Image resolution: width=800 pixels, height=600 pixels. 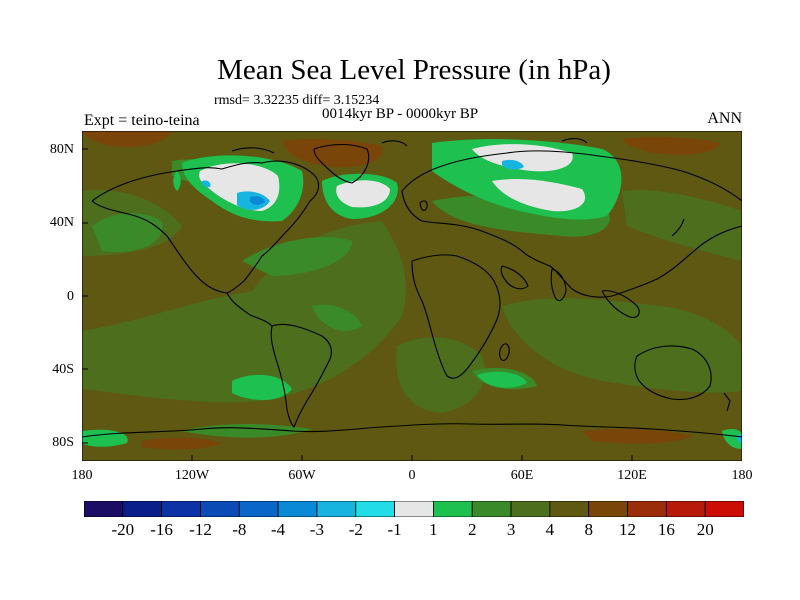 I want to click on eurasia-coast, so click(x=571, y=224).